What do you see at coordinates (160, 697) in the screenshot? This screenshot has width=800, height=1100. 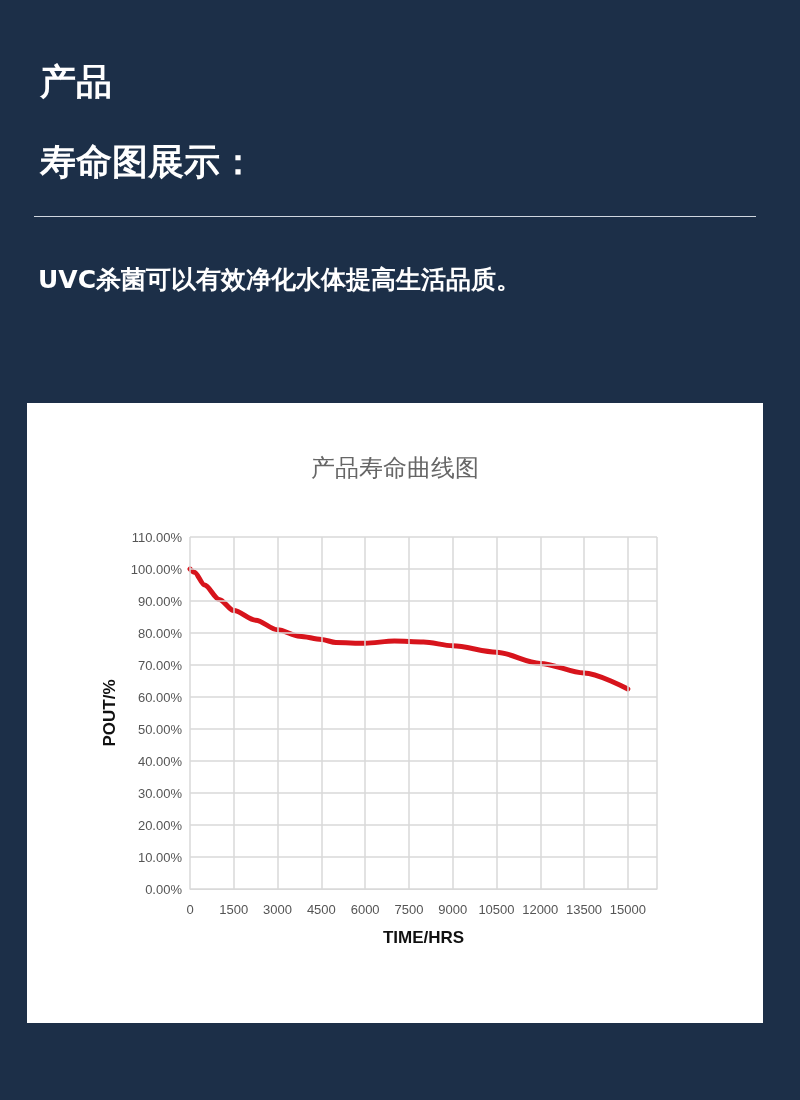 I see `y-tick-label: 60.00%` at bounding box center [160, 697].